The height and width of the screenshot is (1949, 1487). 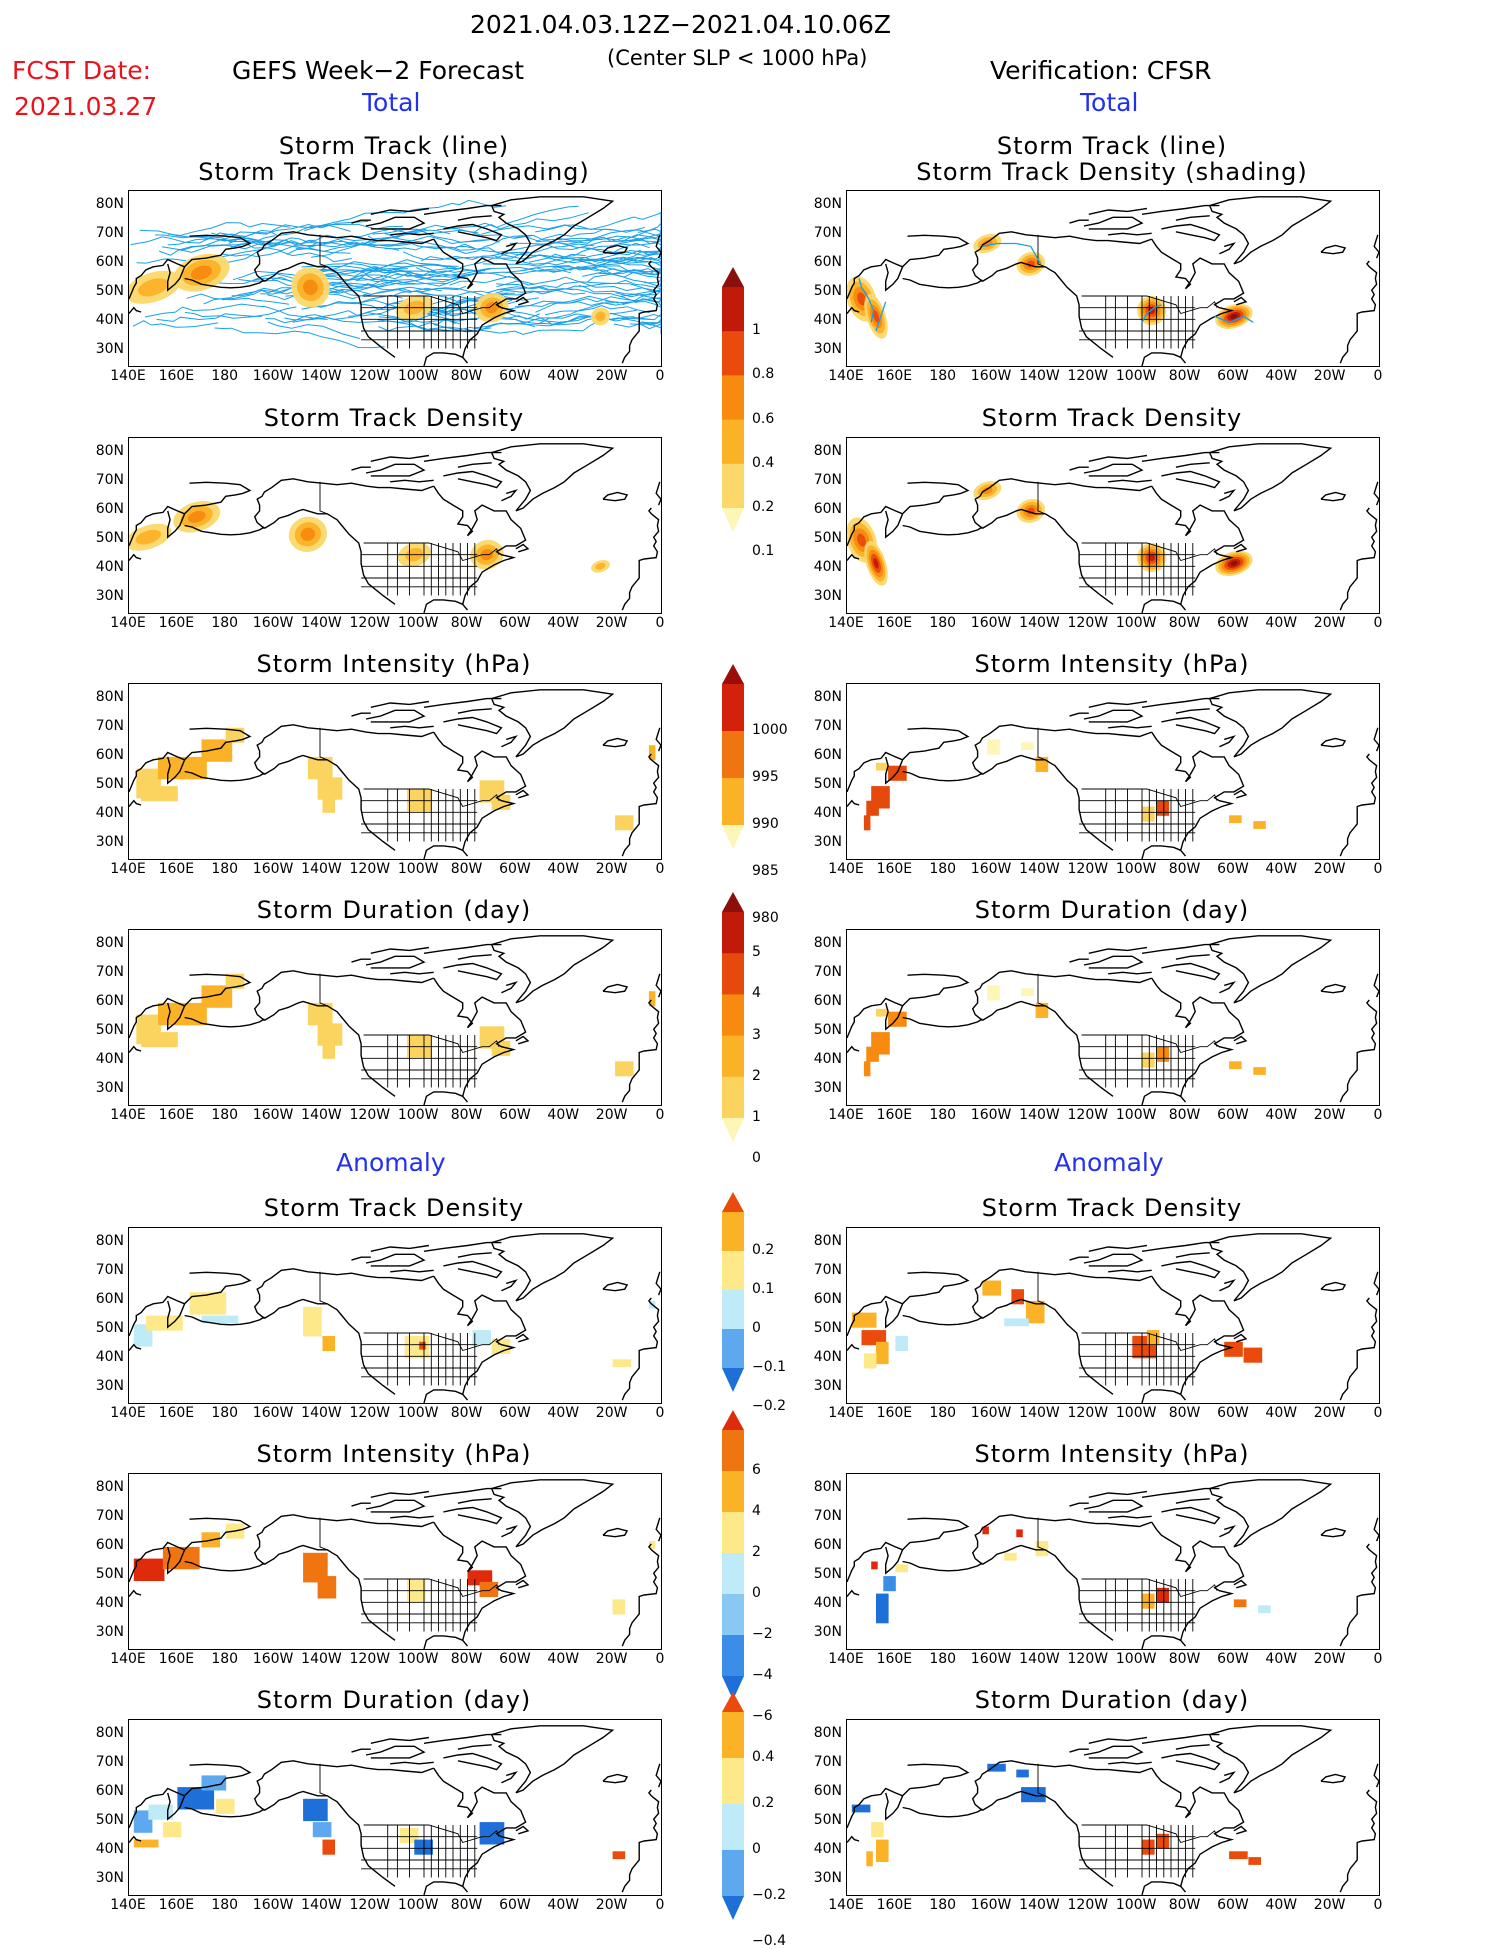 What do you see at coordinates (769, 1941) in the screenshot?
I see `colorbar-label: −0.4` at bounding box center [769, 1941].